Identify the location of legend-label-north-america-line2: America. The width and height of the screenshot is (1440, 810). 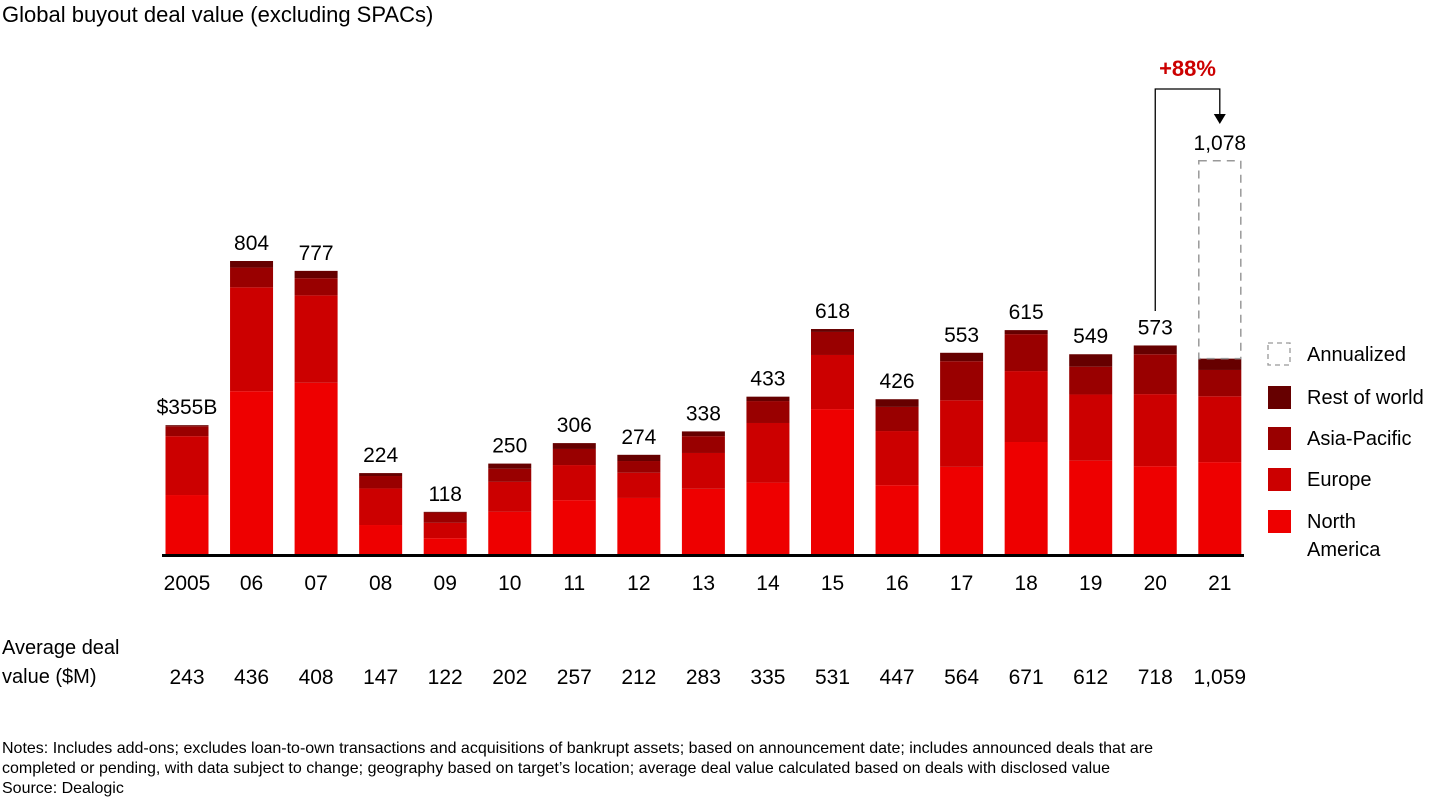
(1344, 550).